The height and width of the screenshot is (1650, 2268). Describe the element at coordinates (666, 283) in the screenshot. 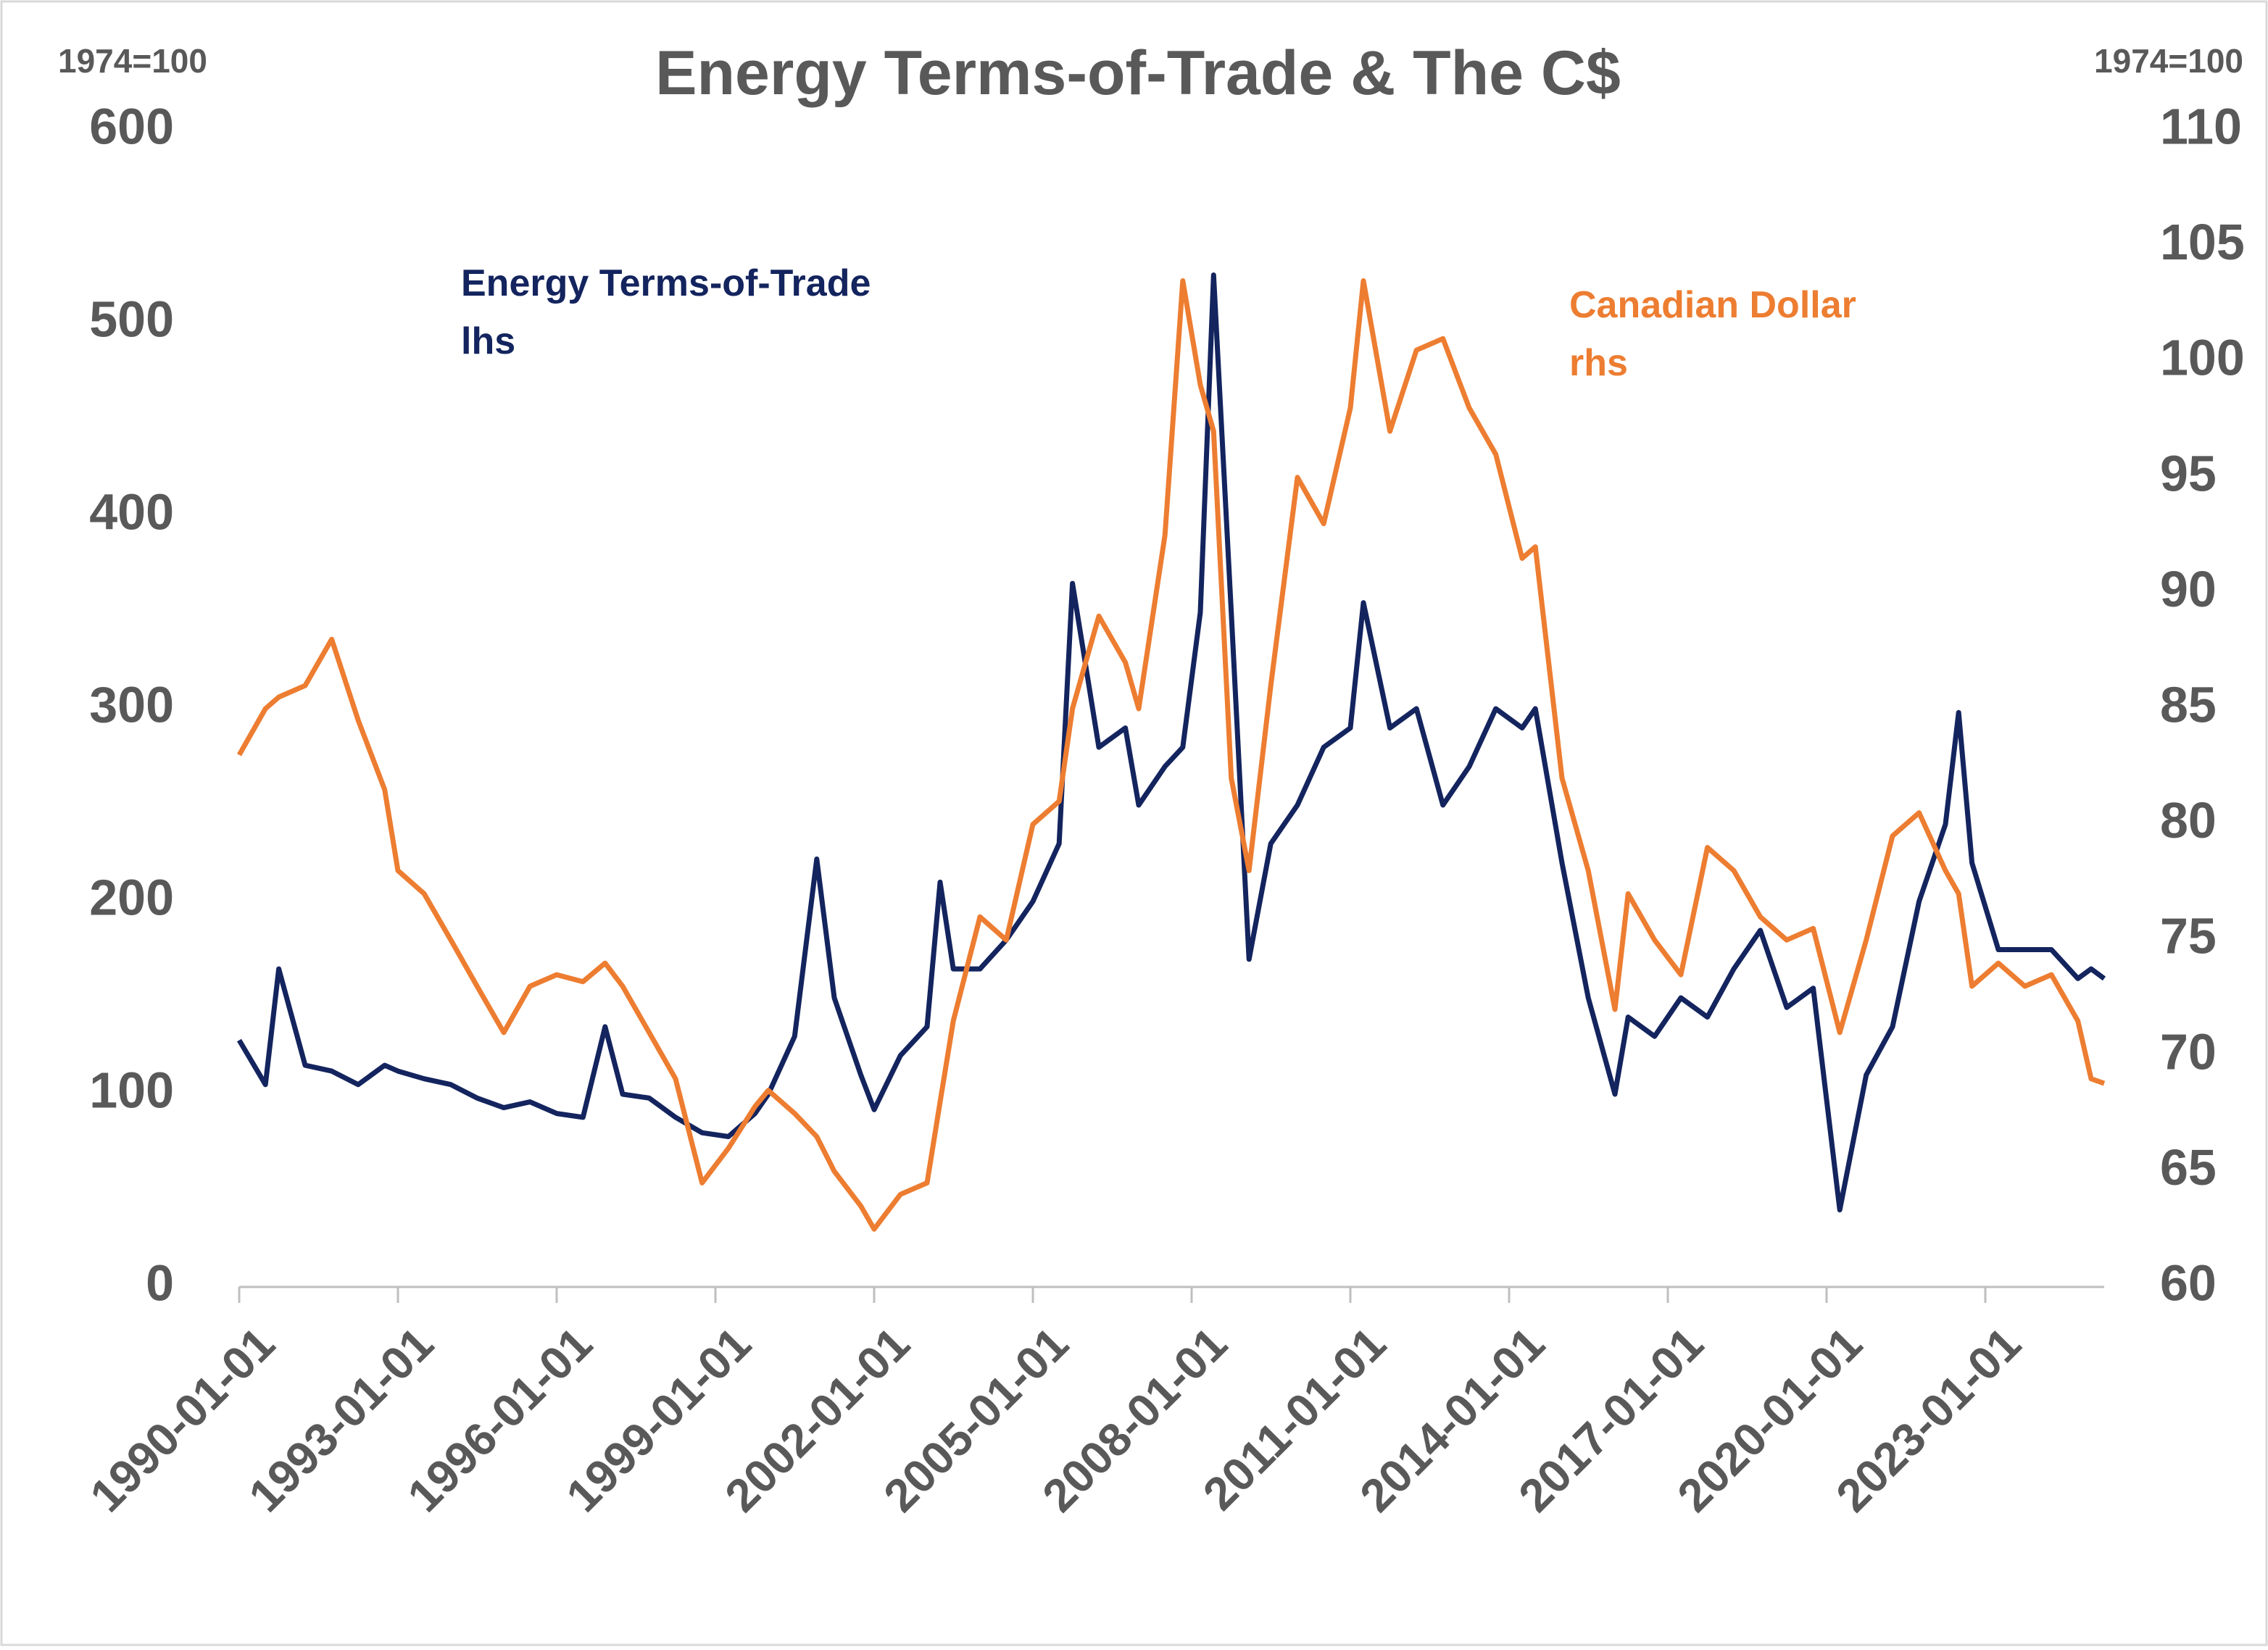

I see `series-label: Energy Terms-of-Trade` at that location.